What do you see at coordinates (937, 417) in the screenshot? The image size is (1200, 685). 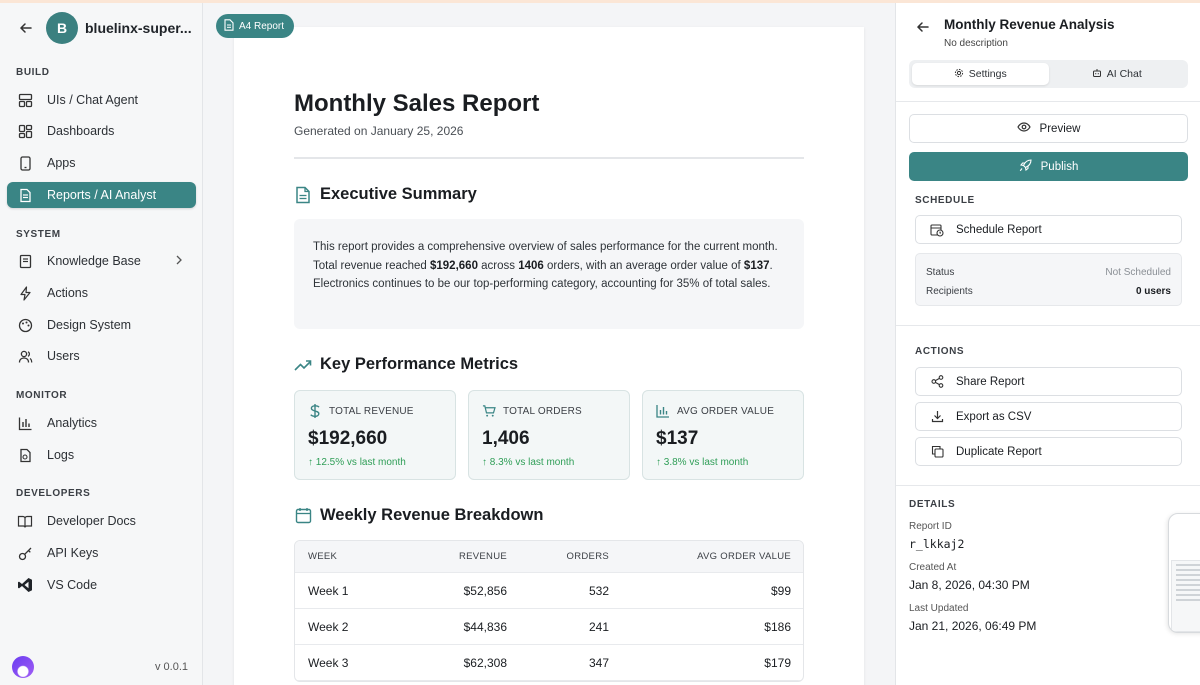 I see `download-icon` at bounding box center [937, 417].